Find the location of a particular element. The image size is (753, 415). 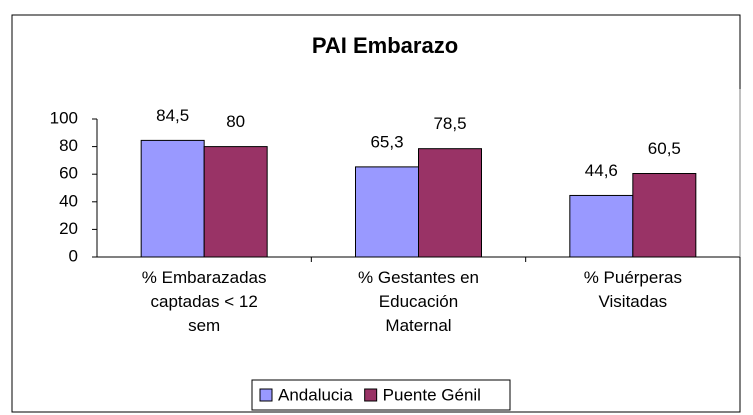

y-tick-label: 80 is located at coordinates (68, 145).